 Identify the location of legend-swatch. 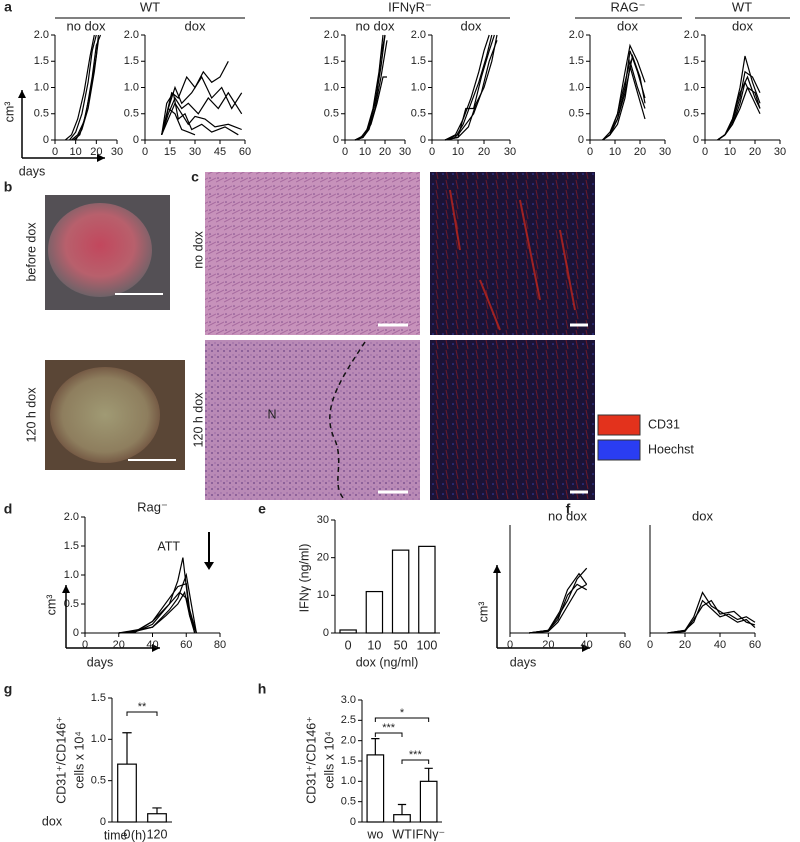
(619, 450).